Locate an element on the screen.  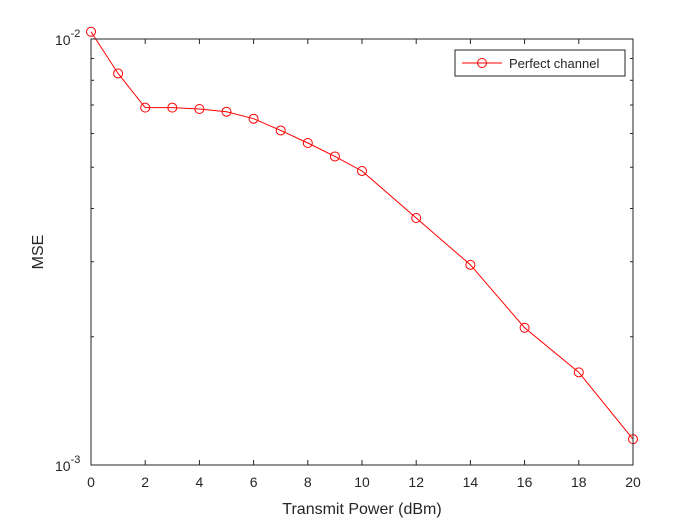
x-axis-label: Transmit Power (dBm) is located at coordinates (361, 509).